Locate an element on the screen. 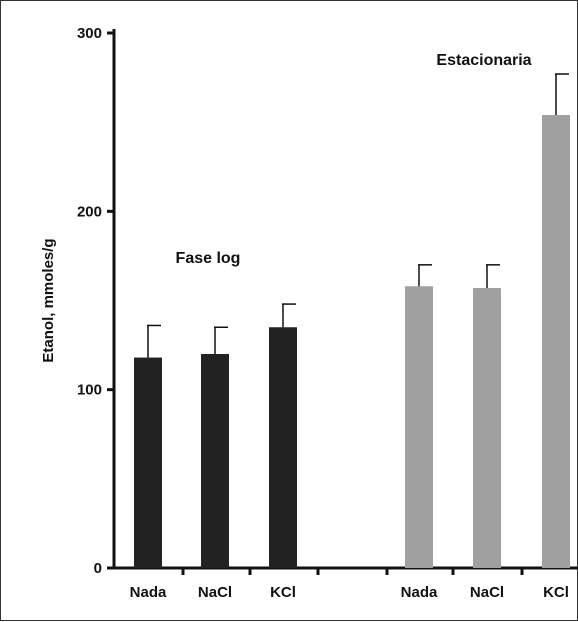 The height and width of the screenshot is (622, 578). group-annotation: Fase log is located at coordinates (208, 258).